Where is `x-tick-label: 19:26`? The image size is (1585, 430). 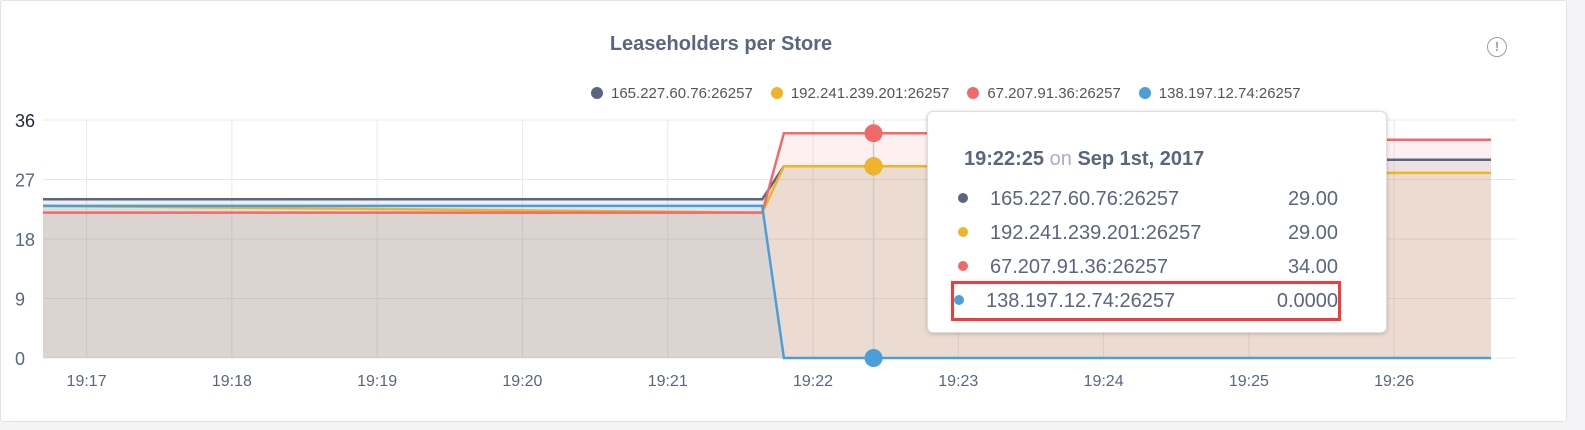 x-tick-label: 19:26 is located at coordinates (1394, 381).